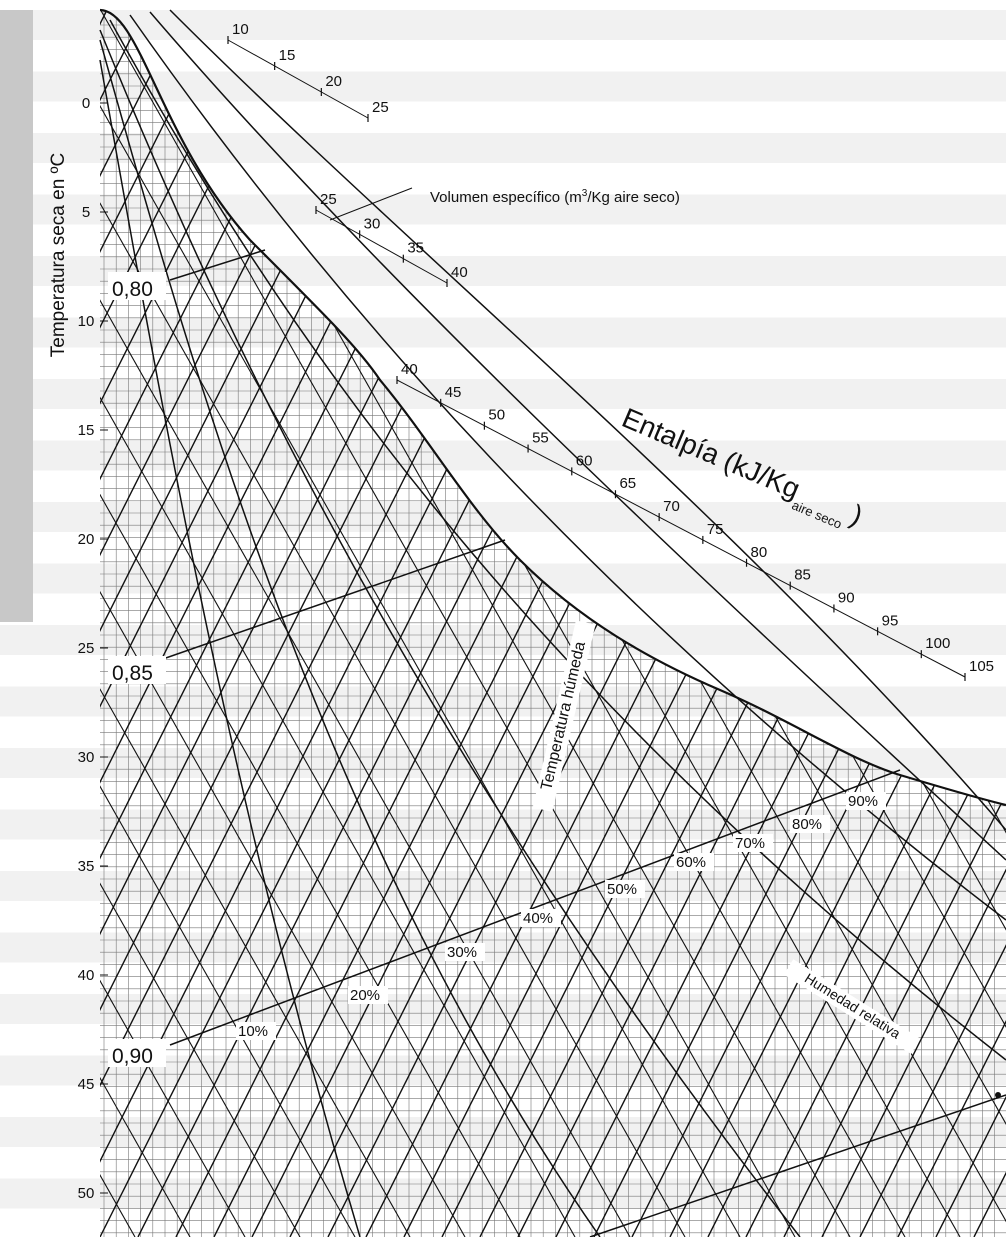  I want to click on specific-volume-label: 0,80, so click(132, 289).